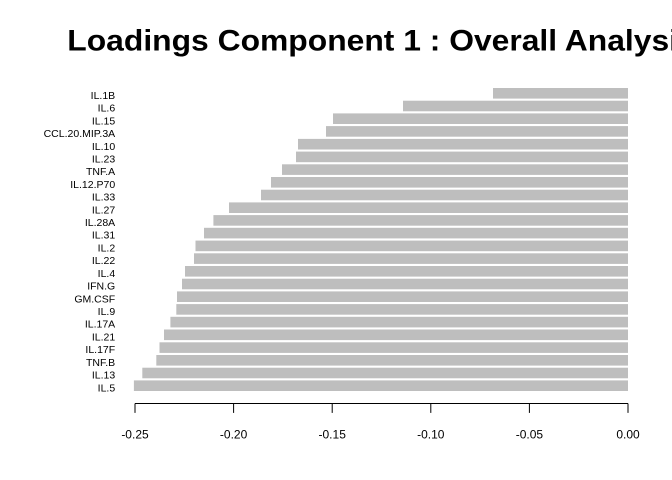 Image resolution: width=672 pixels, height=480 pixels. I want to click on svg-text: IFN.G, so click(101, 287).